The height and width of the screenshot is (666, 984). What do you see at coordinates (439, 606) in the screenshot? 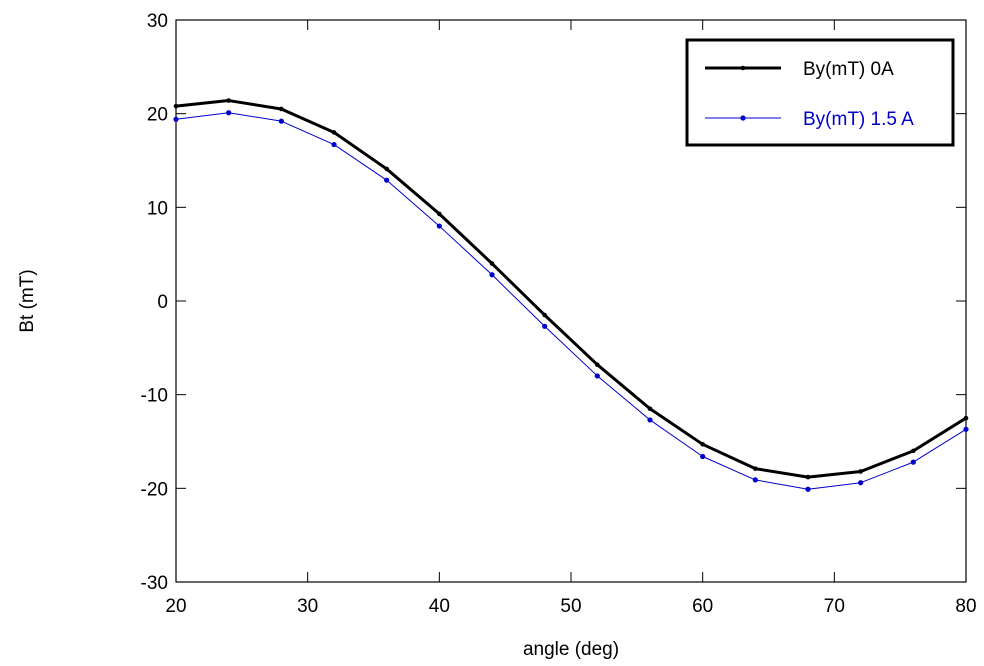
I see `x-tick-label: 40` at bounding box center [439, 606].